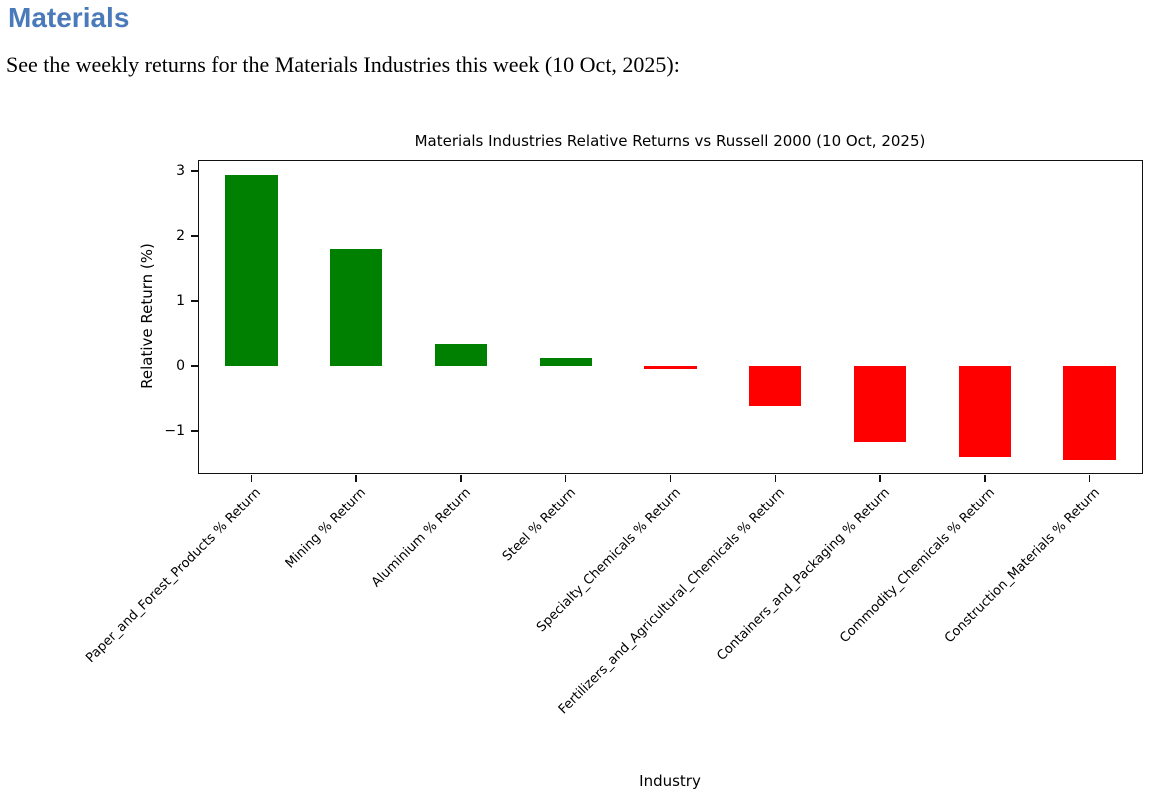 This screenshot has width=1152, height=800. What do you see at coordinates (180, 300) in the screenshot?
I see `y-tick-label: 1` at bounding box center [180, 300].